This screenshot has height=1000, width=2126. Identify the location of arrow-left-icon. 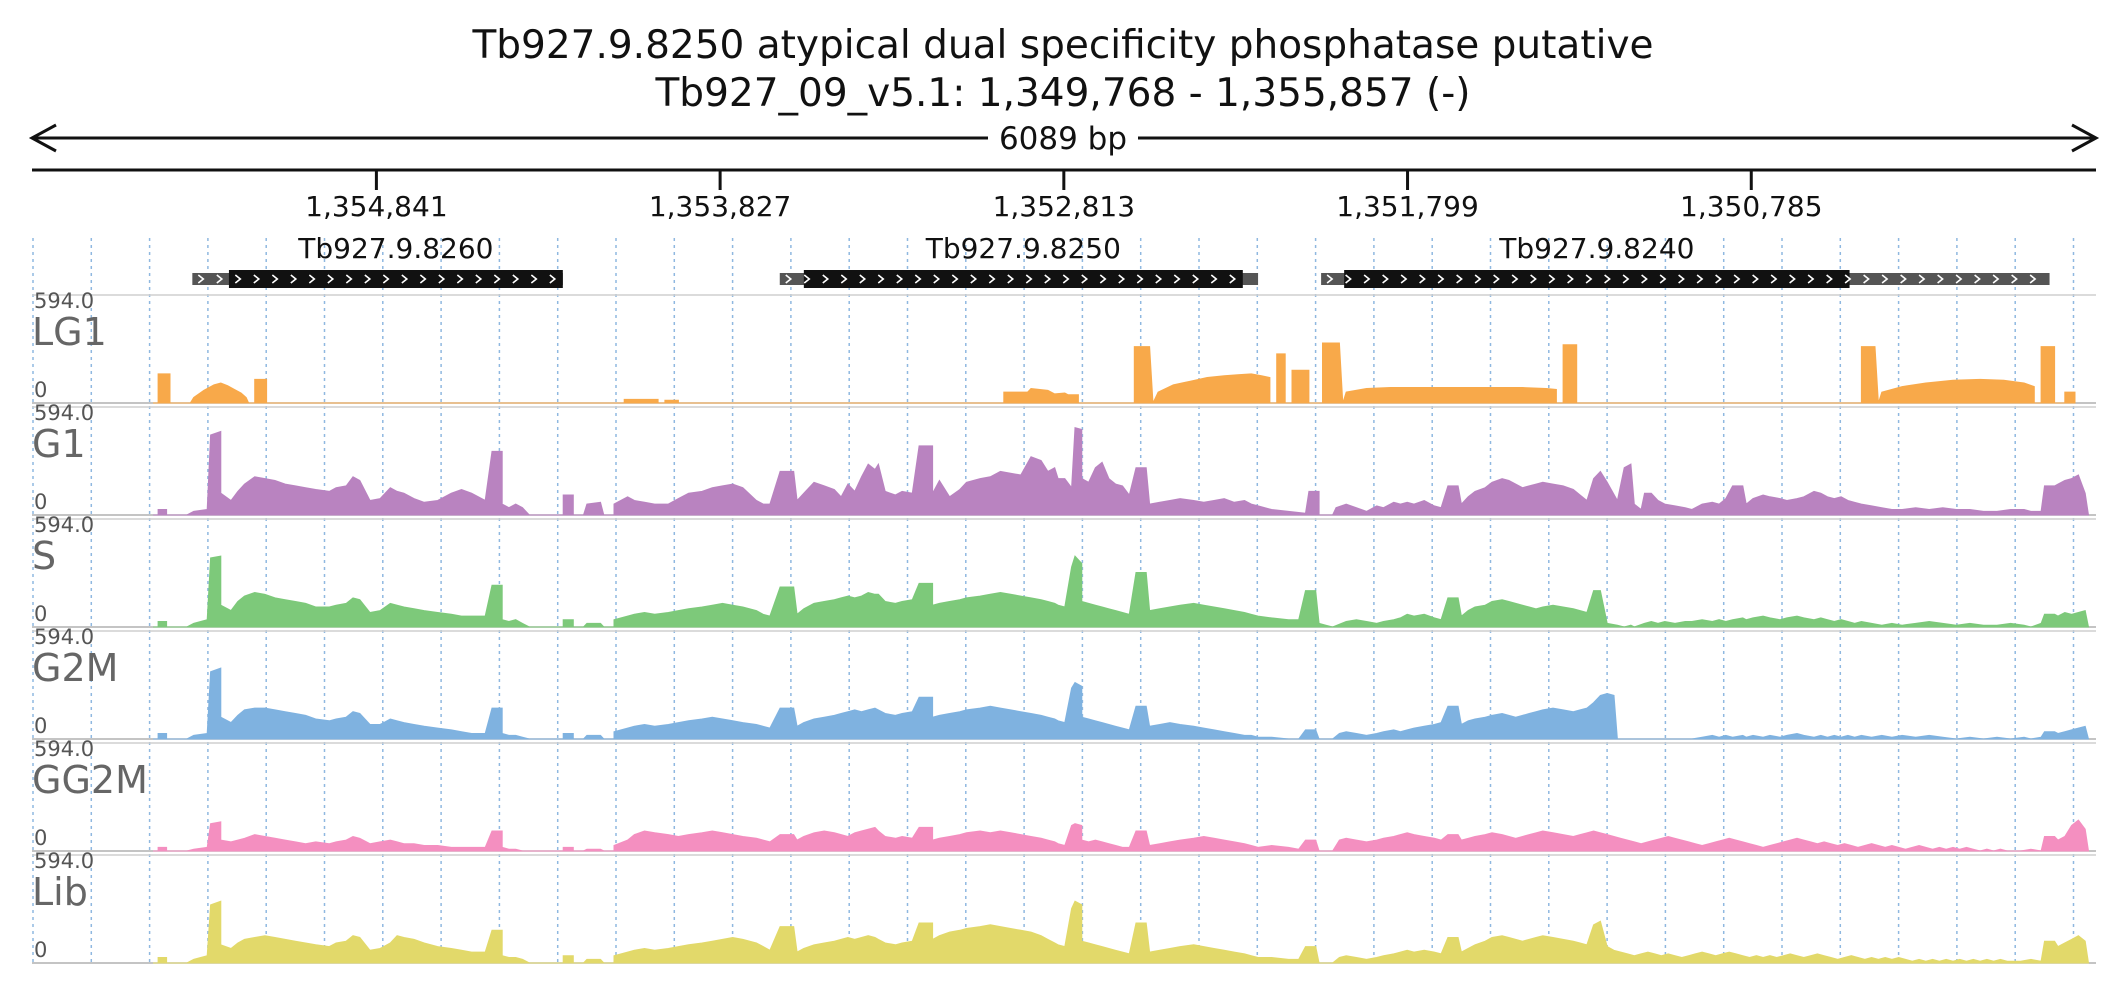
(42, 138).